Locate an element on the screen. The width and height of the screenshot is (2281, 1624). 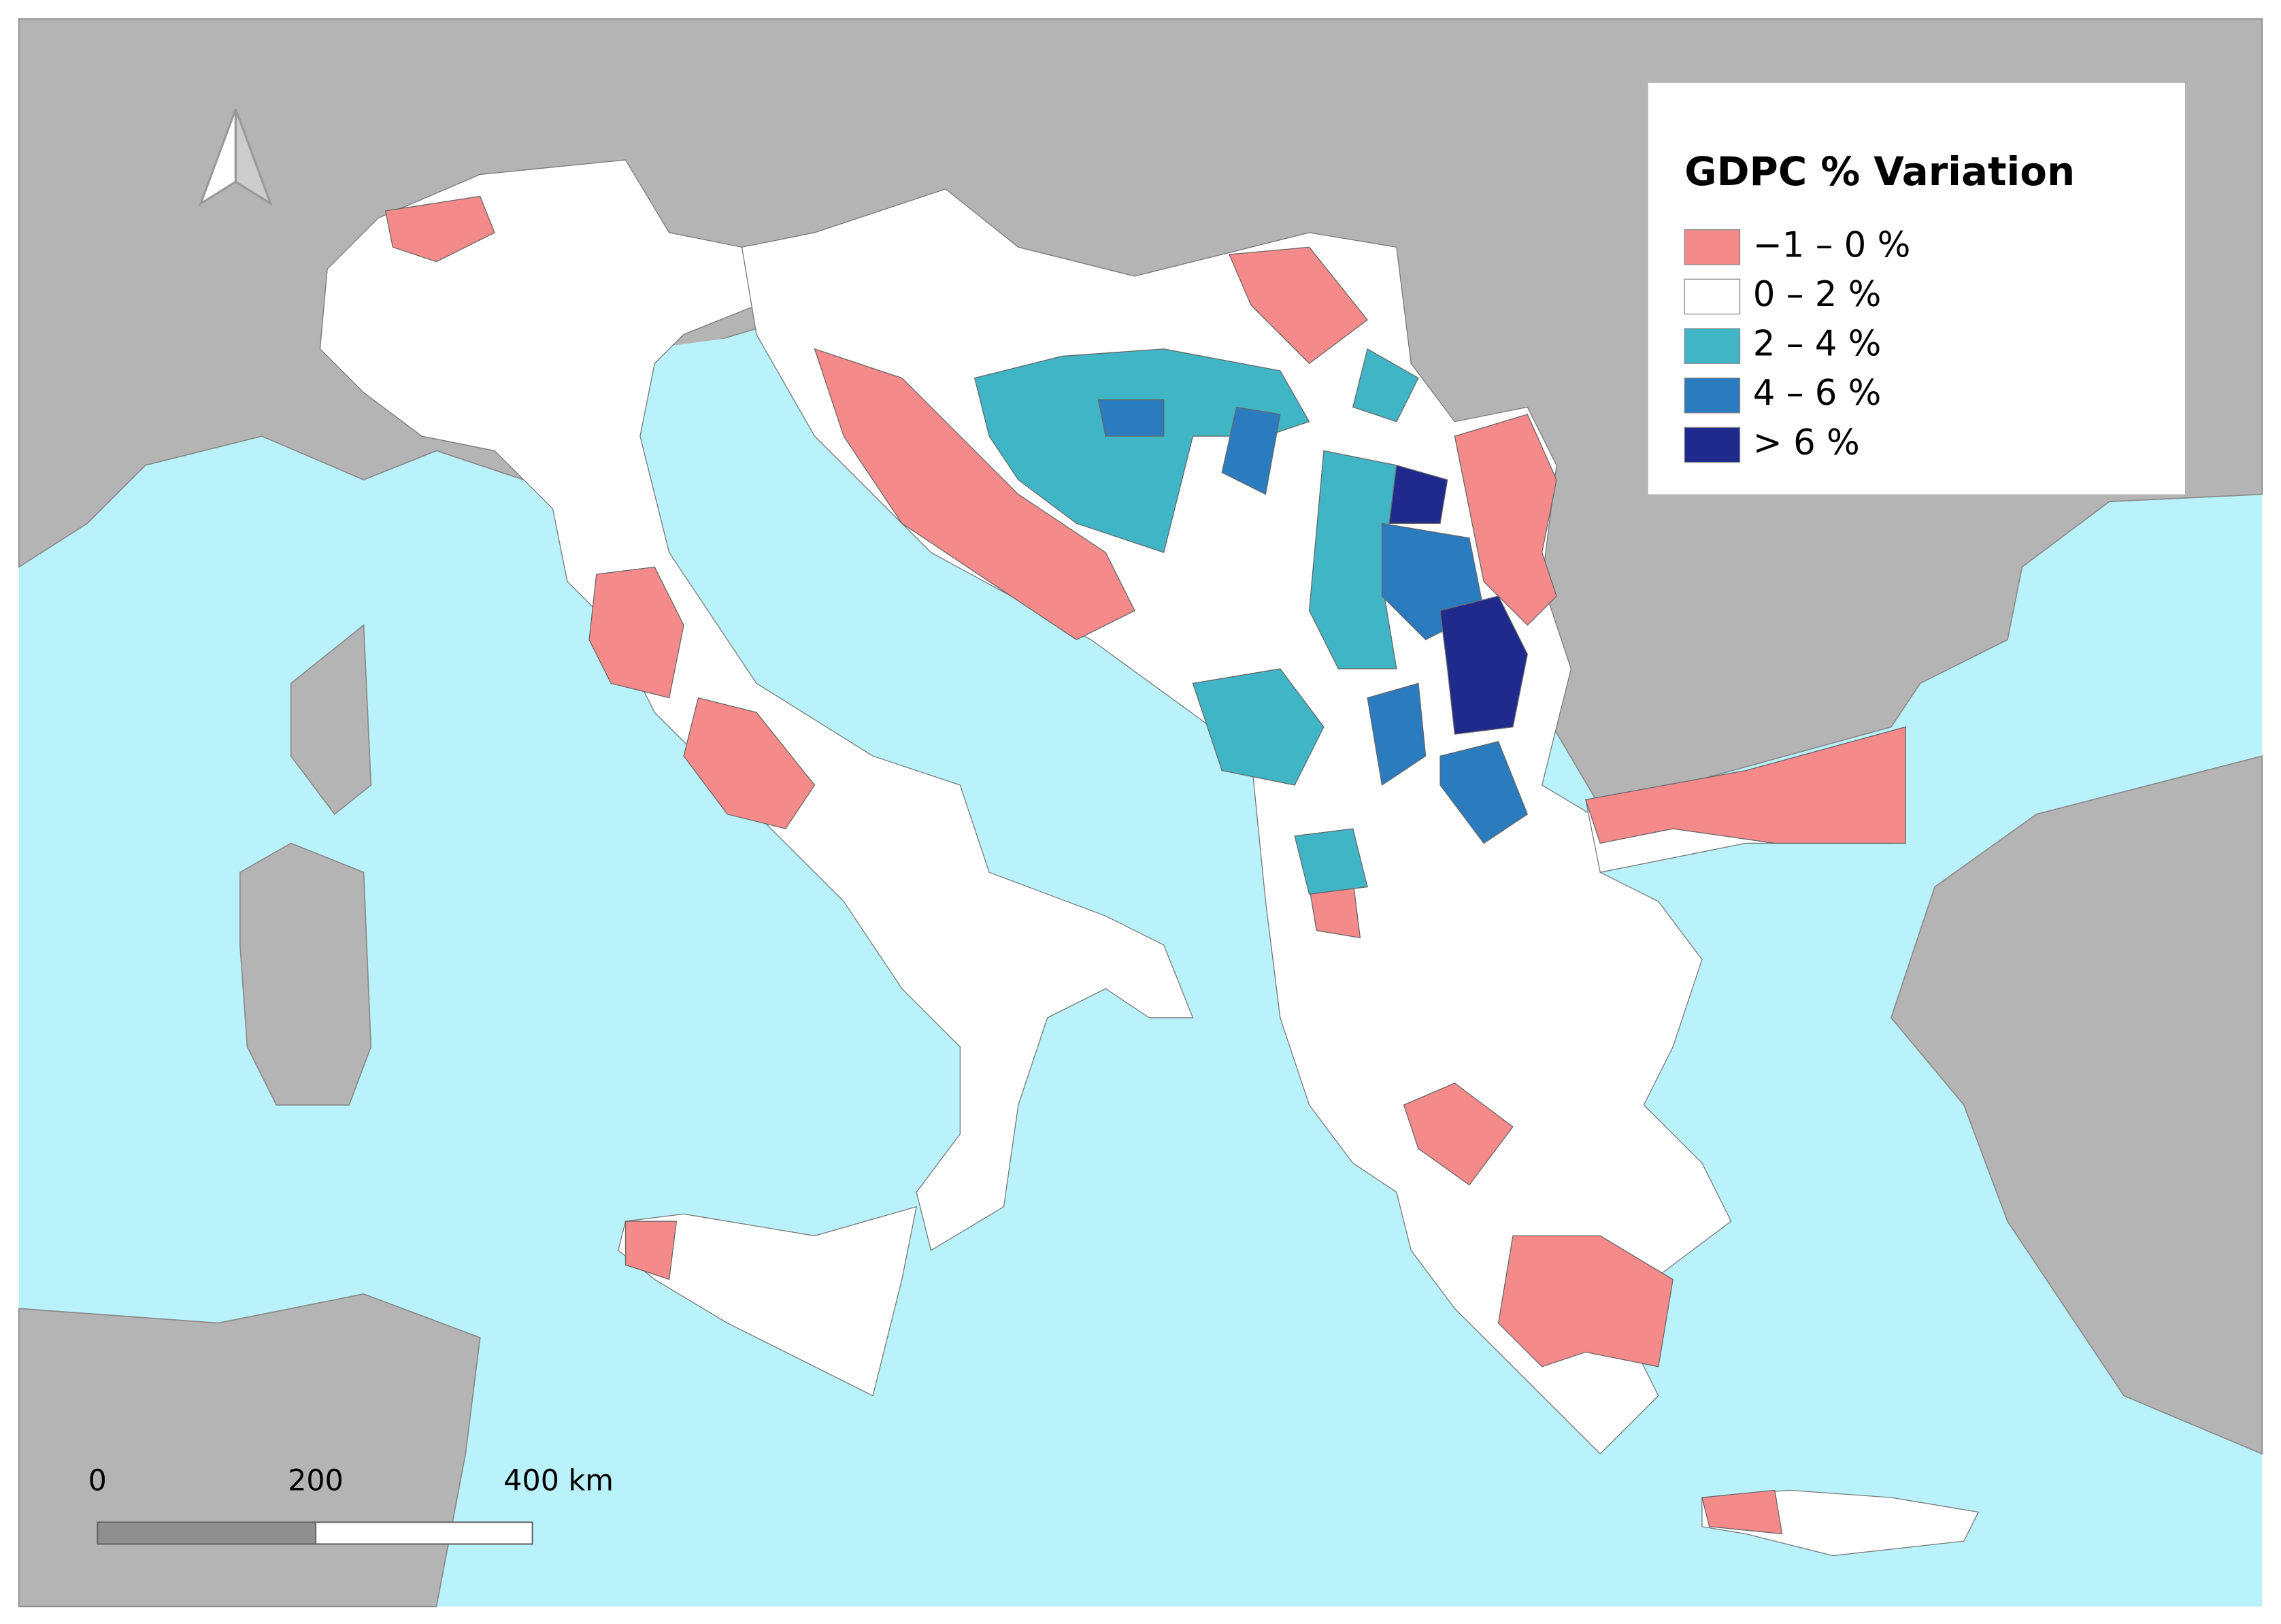
legend-title: GDPC % Variation is located at coordinates (1880, 171).